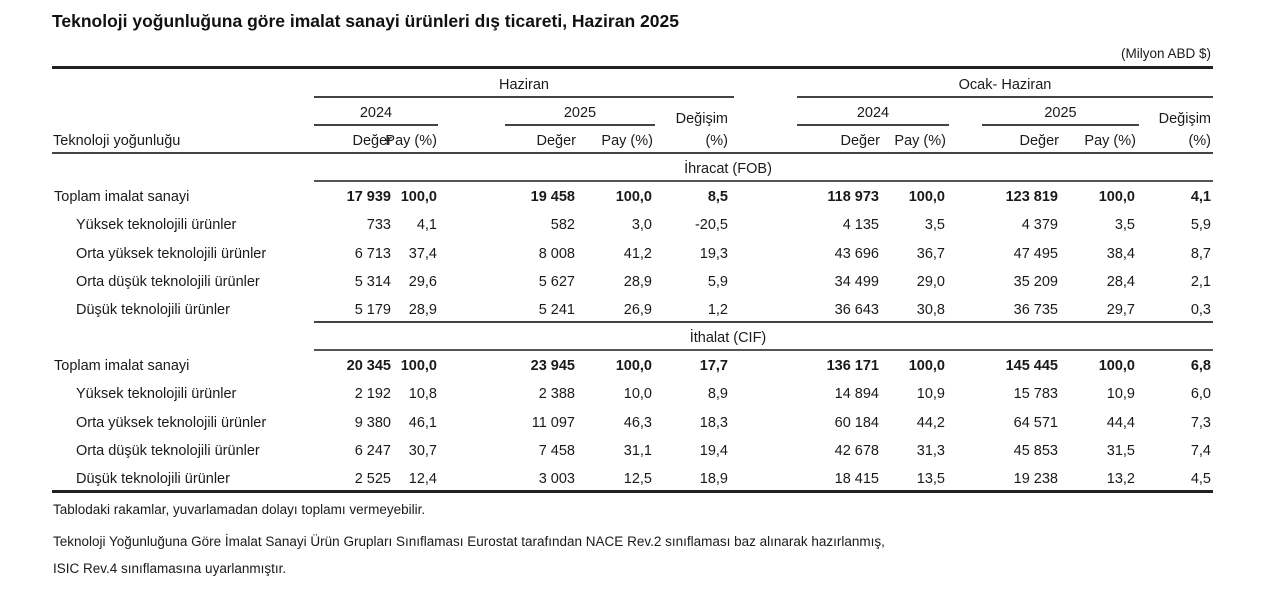 This screenshot has height=595, width=1280. What do you see at coordinates (1165, 53) in the screenshot?
I see `unit-label: (Milyon ABD $)` at bounding box center [1165, 53].